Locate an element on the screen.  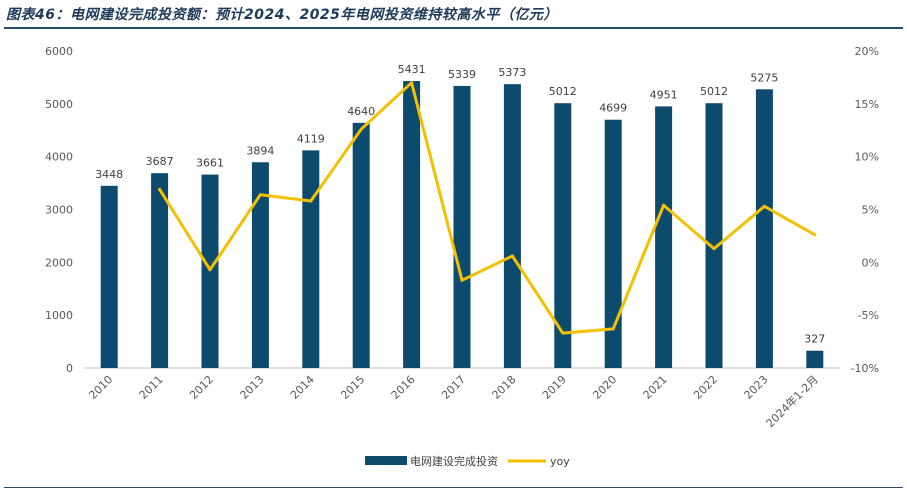
x-tick-label: 2019 is located at coordinates (554, 387).